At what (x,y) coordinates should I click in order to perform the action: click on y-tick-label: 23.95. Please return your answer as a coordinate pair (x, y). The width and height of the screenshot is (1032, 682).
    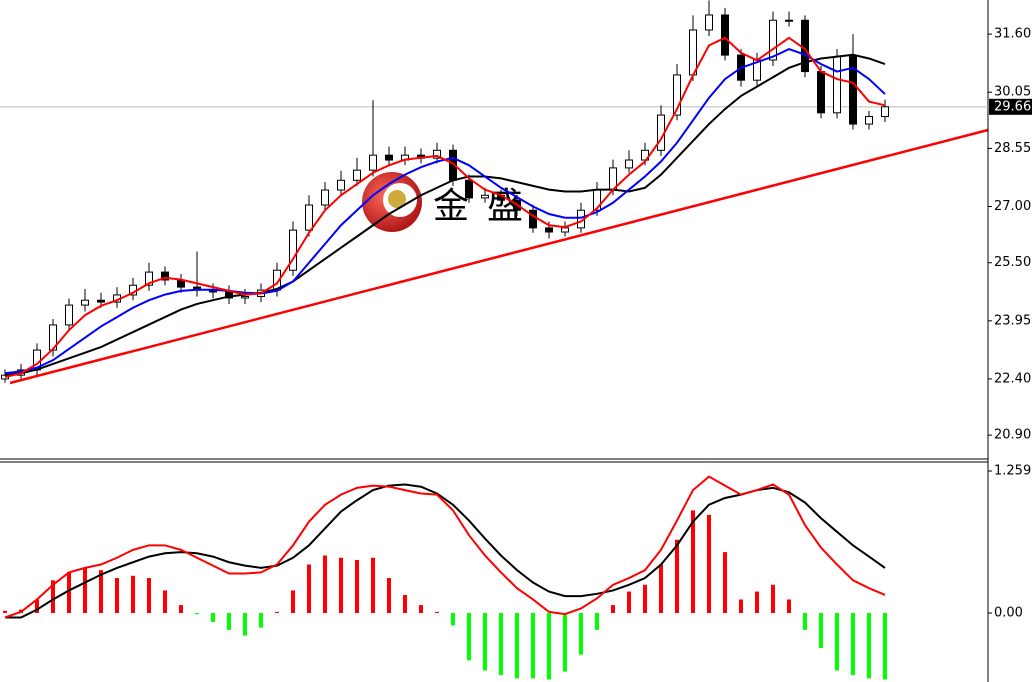
    Looking at the image, I should click on (1012, 320).